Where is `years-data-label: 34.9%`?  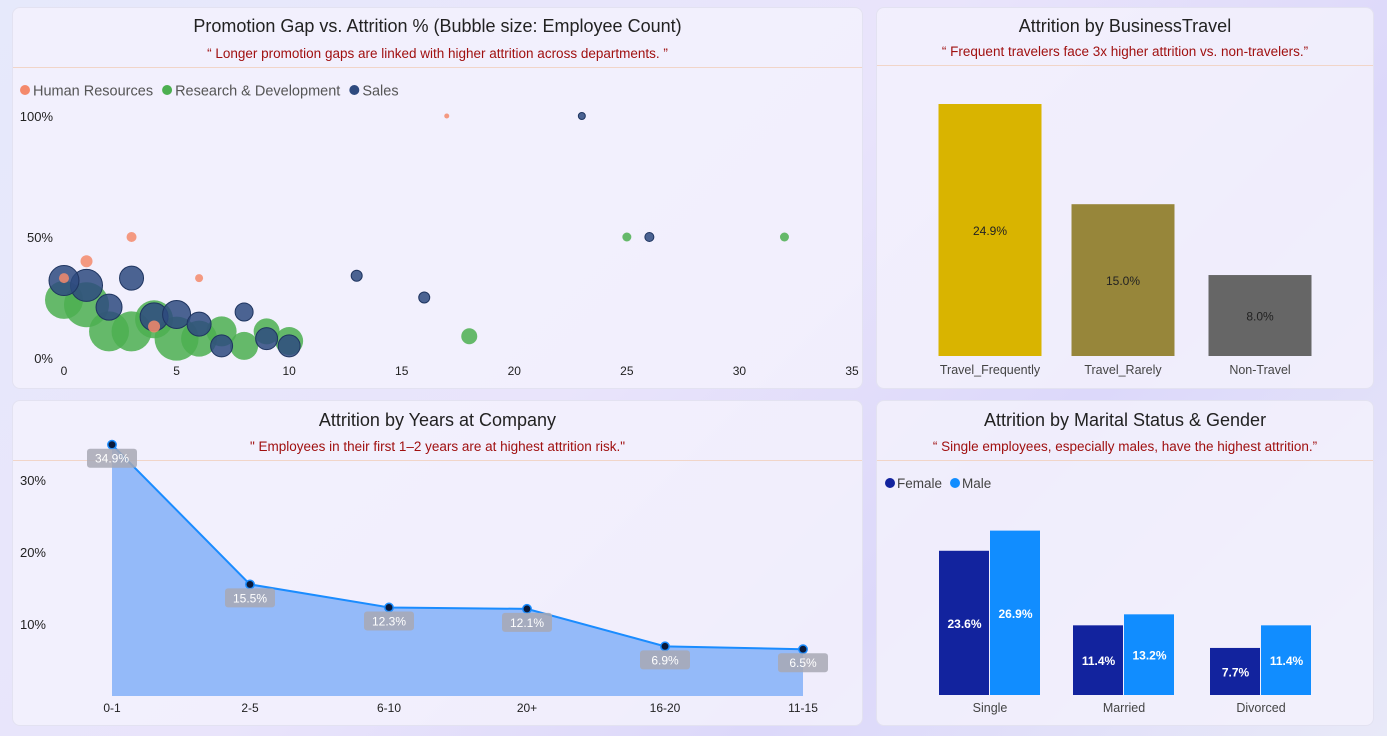
years-data-label: 34.9% is located at coordinates (112, 459).